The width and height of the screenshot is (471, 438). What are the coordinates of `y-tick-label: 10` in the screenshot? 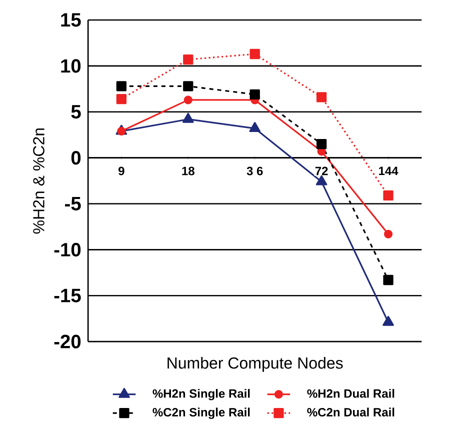 It's located at (71, 66).